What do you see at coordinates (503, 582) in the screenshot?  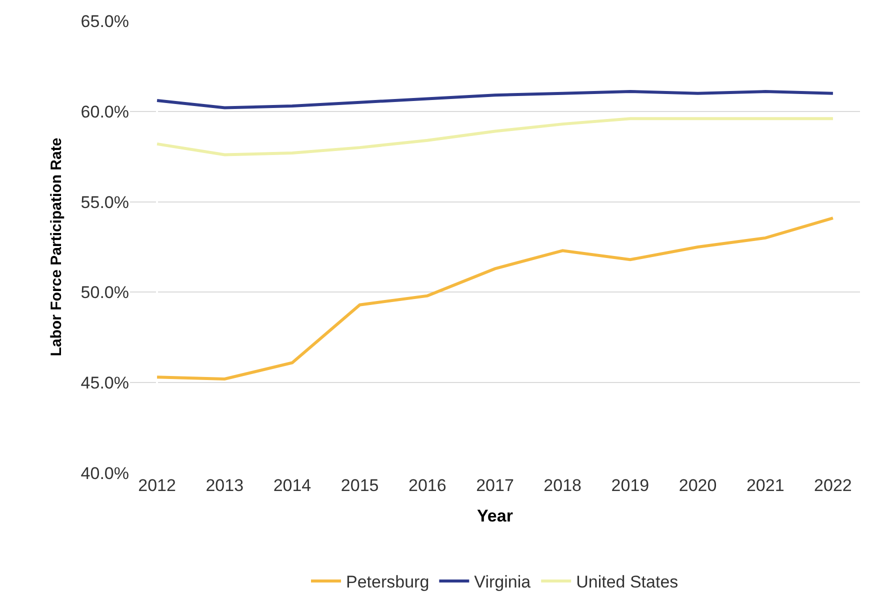 I see `legend-label: Virginia` at bounding box center [503, 582].